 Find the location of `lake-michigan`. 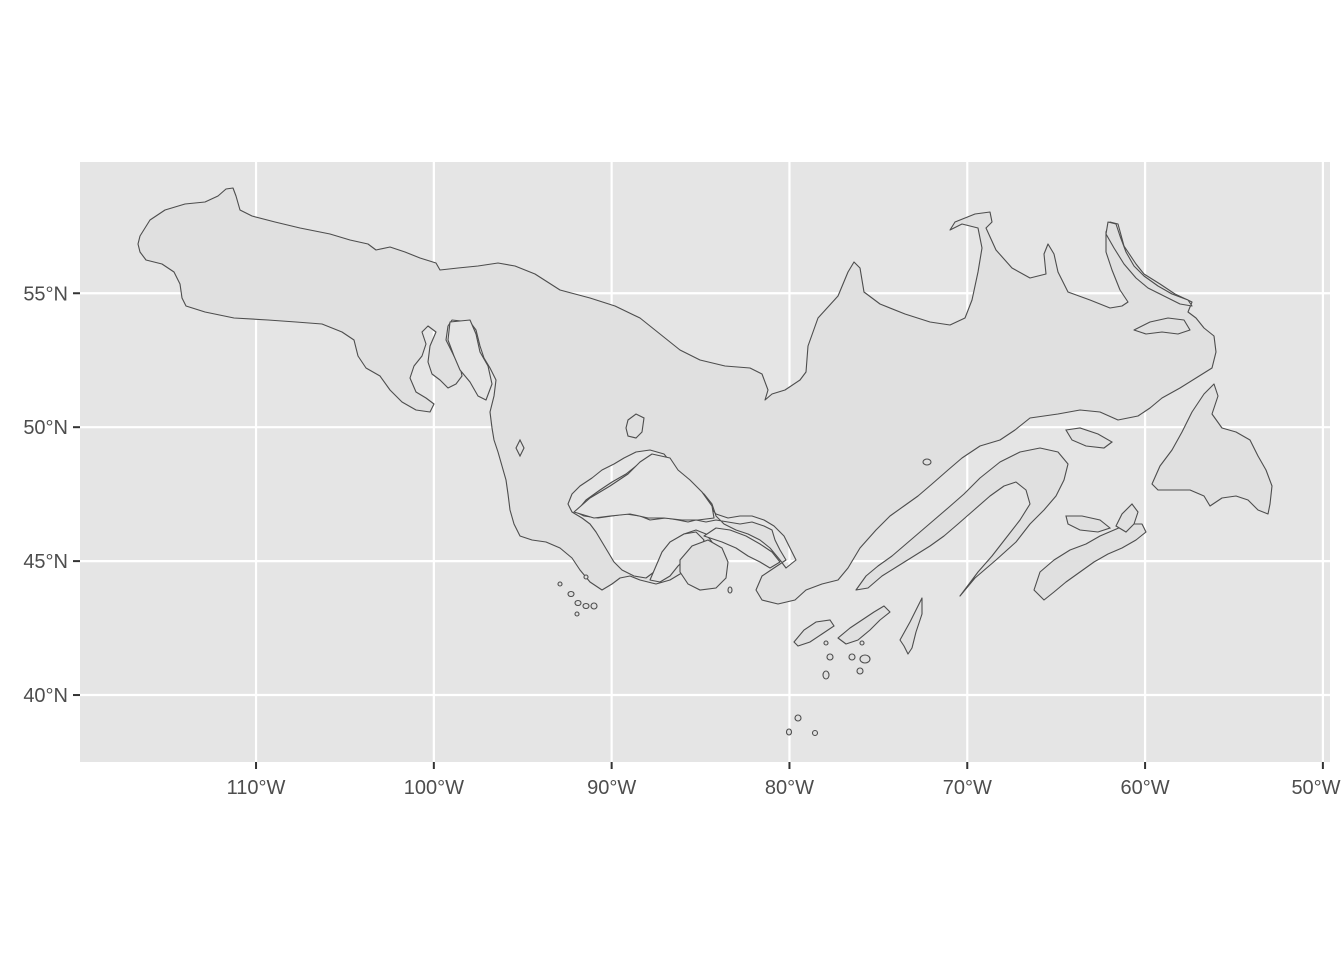

lake-michigan is located at coordinates (677, 557).